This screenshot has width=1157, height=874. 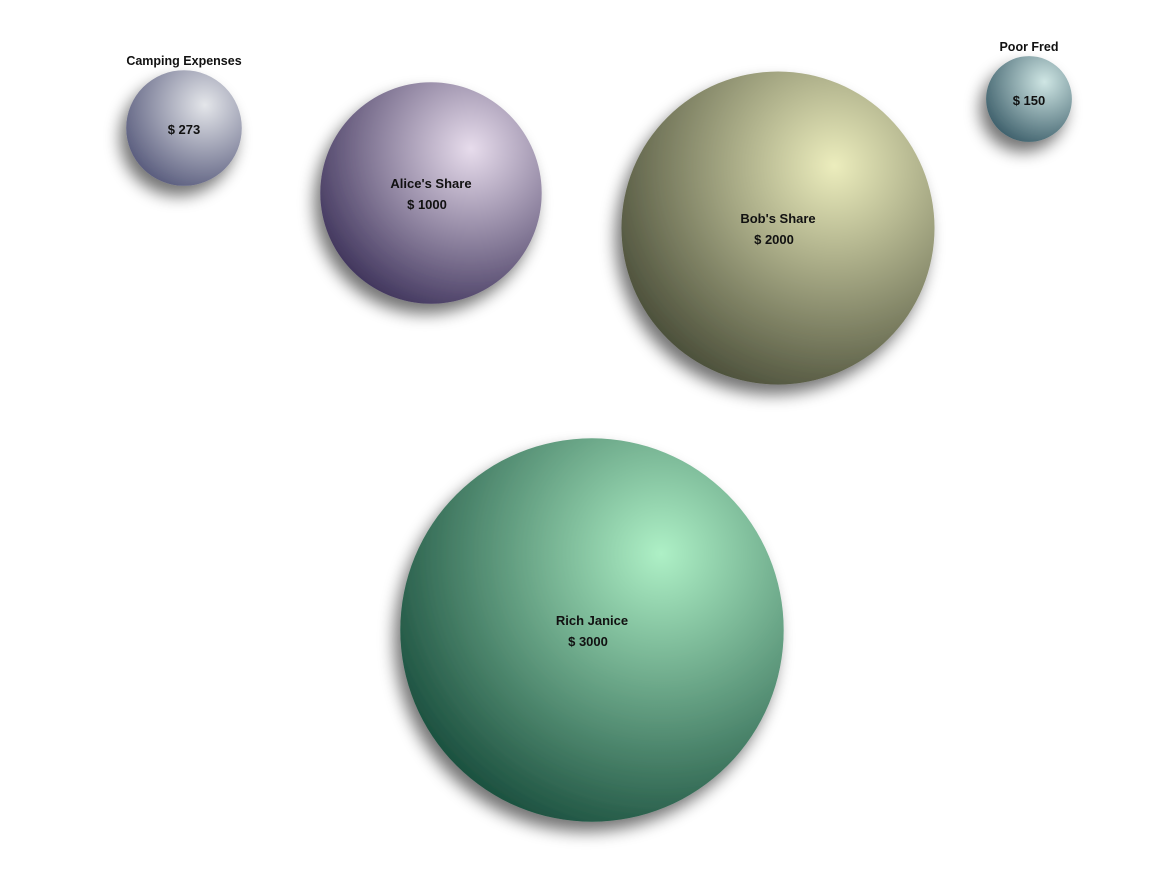 I want to click on bubble-mark-alice, so click(x=431, y=193).